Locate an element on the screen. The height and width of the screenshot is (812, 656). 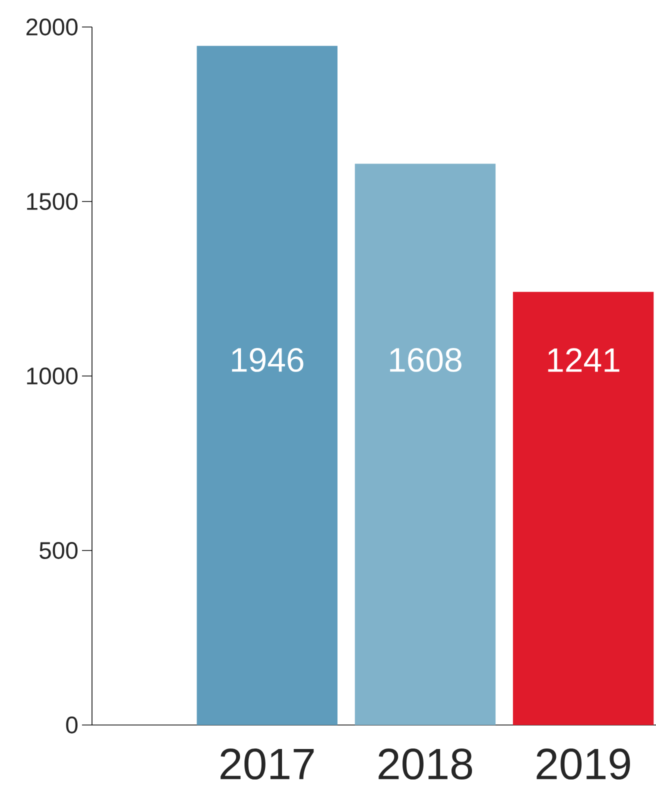
y-tick-label: 500 is located at coordinates (59, 550).